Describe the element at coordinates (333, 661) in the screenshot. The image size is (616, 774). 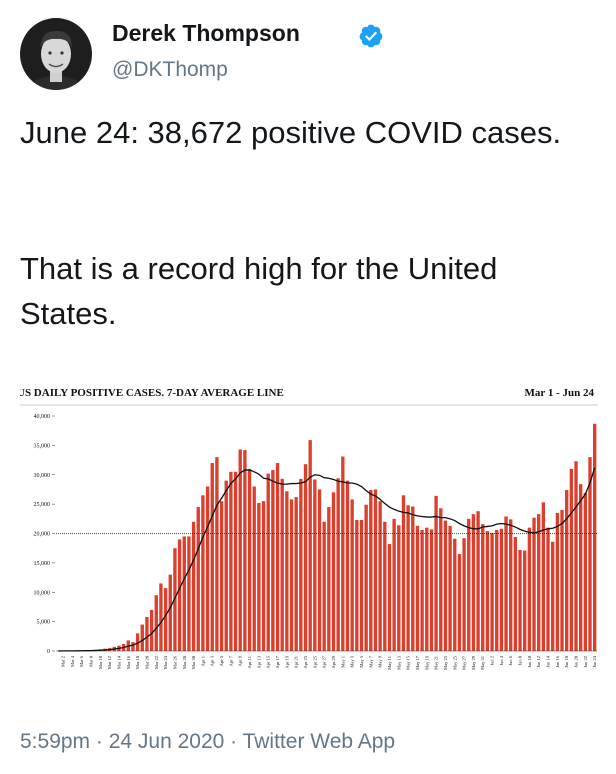
I see `x-tick-label: Apr 29` at that location.